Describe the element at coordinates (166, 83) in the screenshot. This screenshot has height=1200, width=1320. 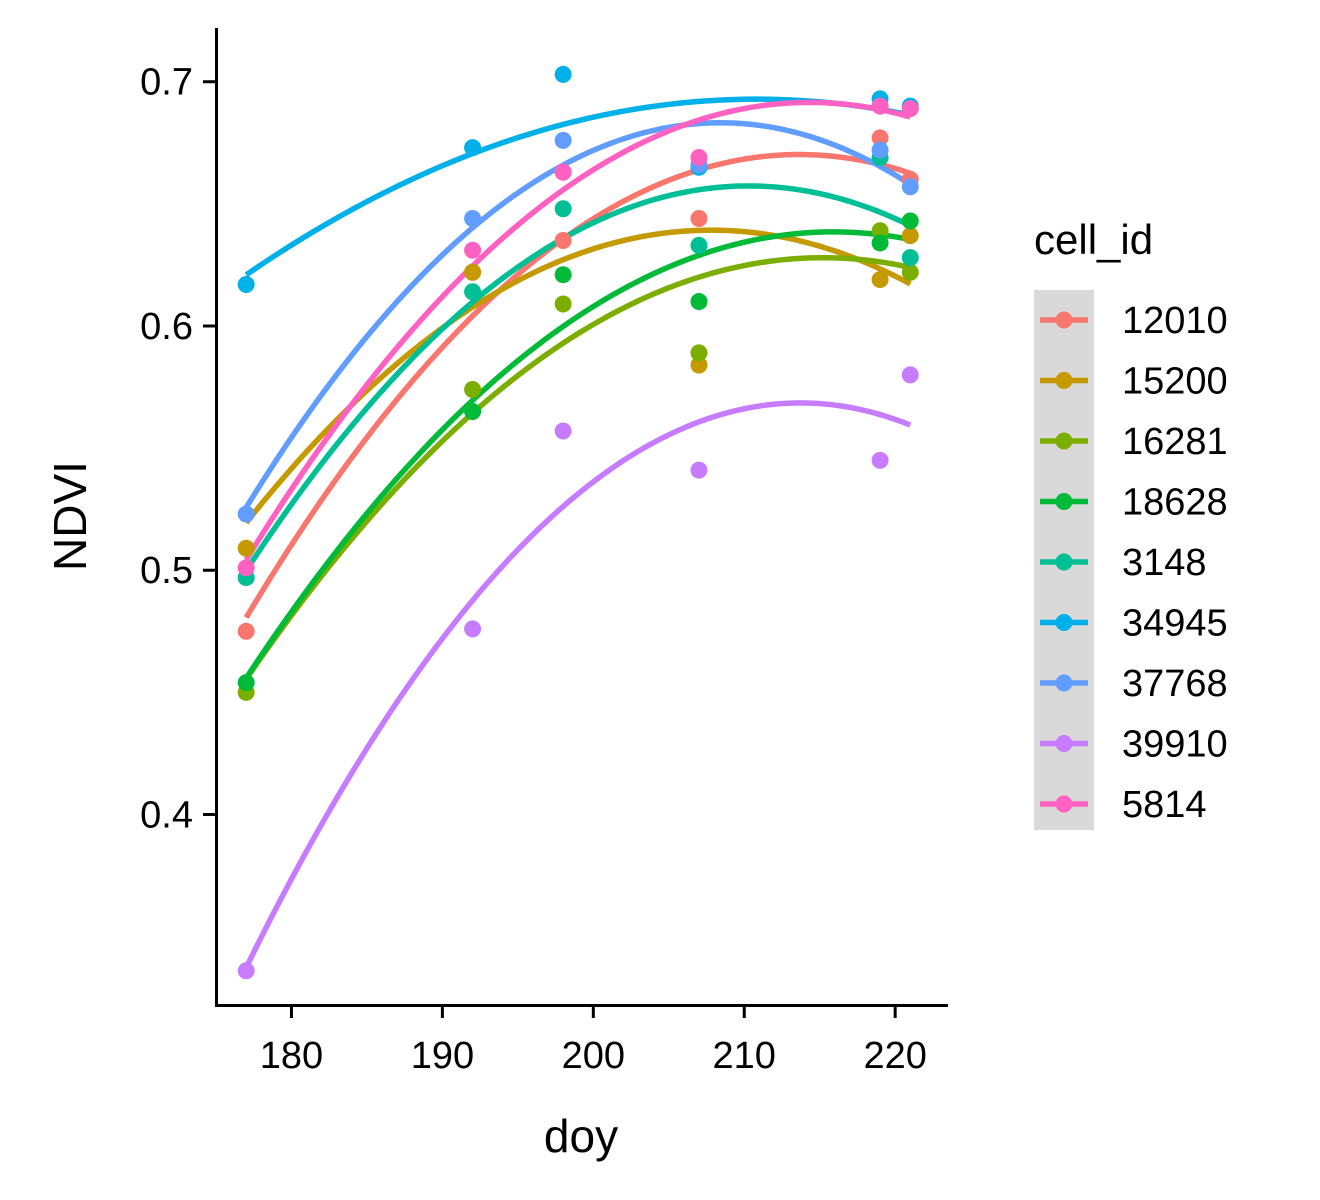
I see `y-tick-label: 0.7` at that location.